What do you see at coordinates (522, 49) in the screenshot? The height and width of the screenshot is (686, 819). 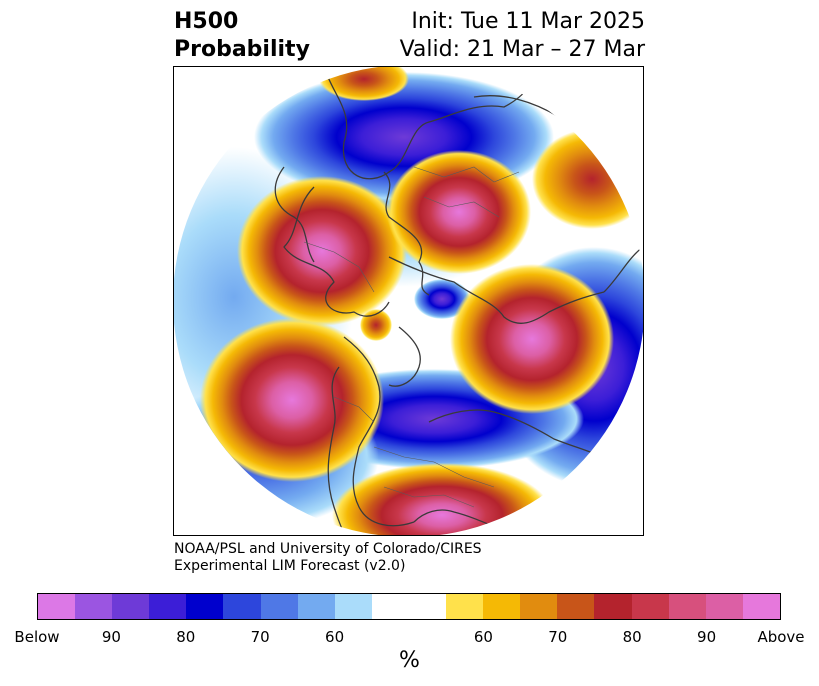 I see `valid-range: Valid: 21 Mar – 27 Mar` at bounding box center [522, 49].